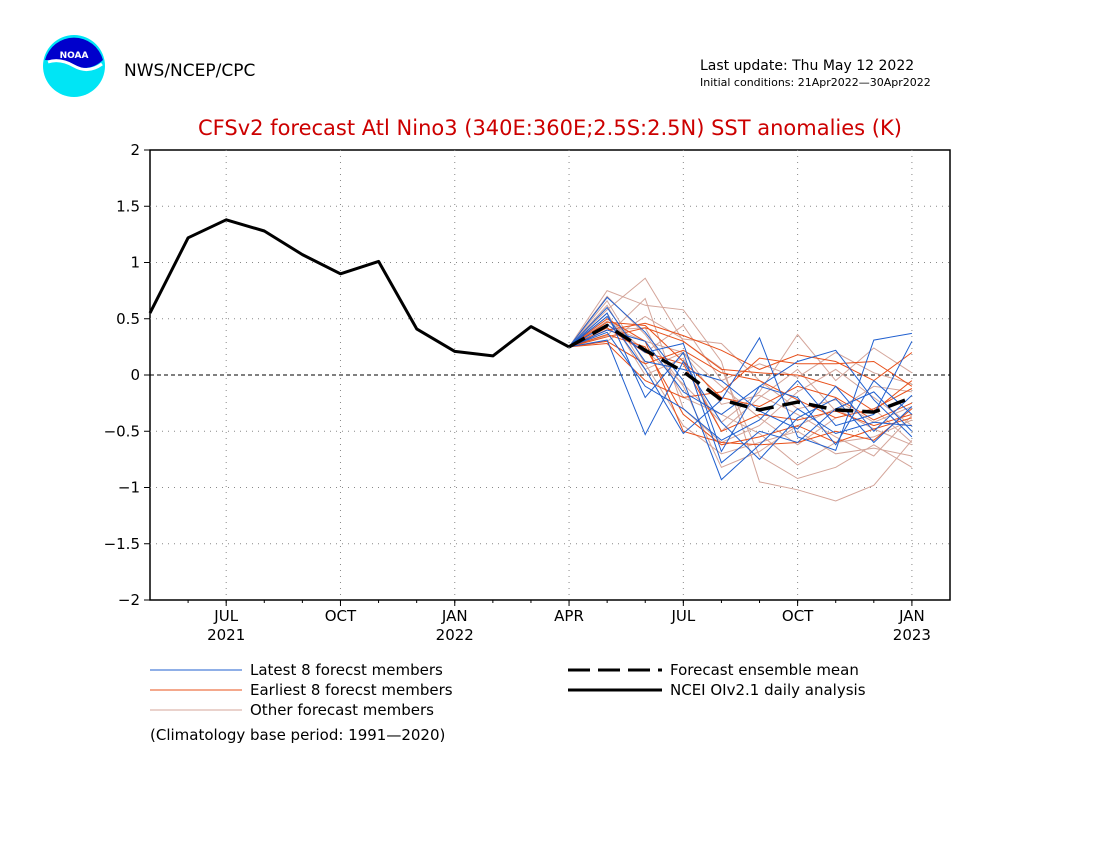  What do you see at coordinates (128, 319) in the screenshot?
I see `y-tick-label: 0.5` at bounding box center [128, 319].